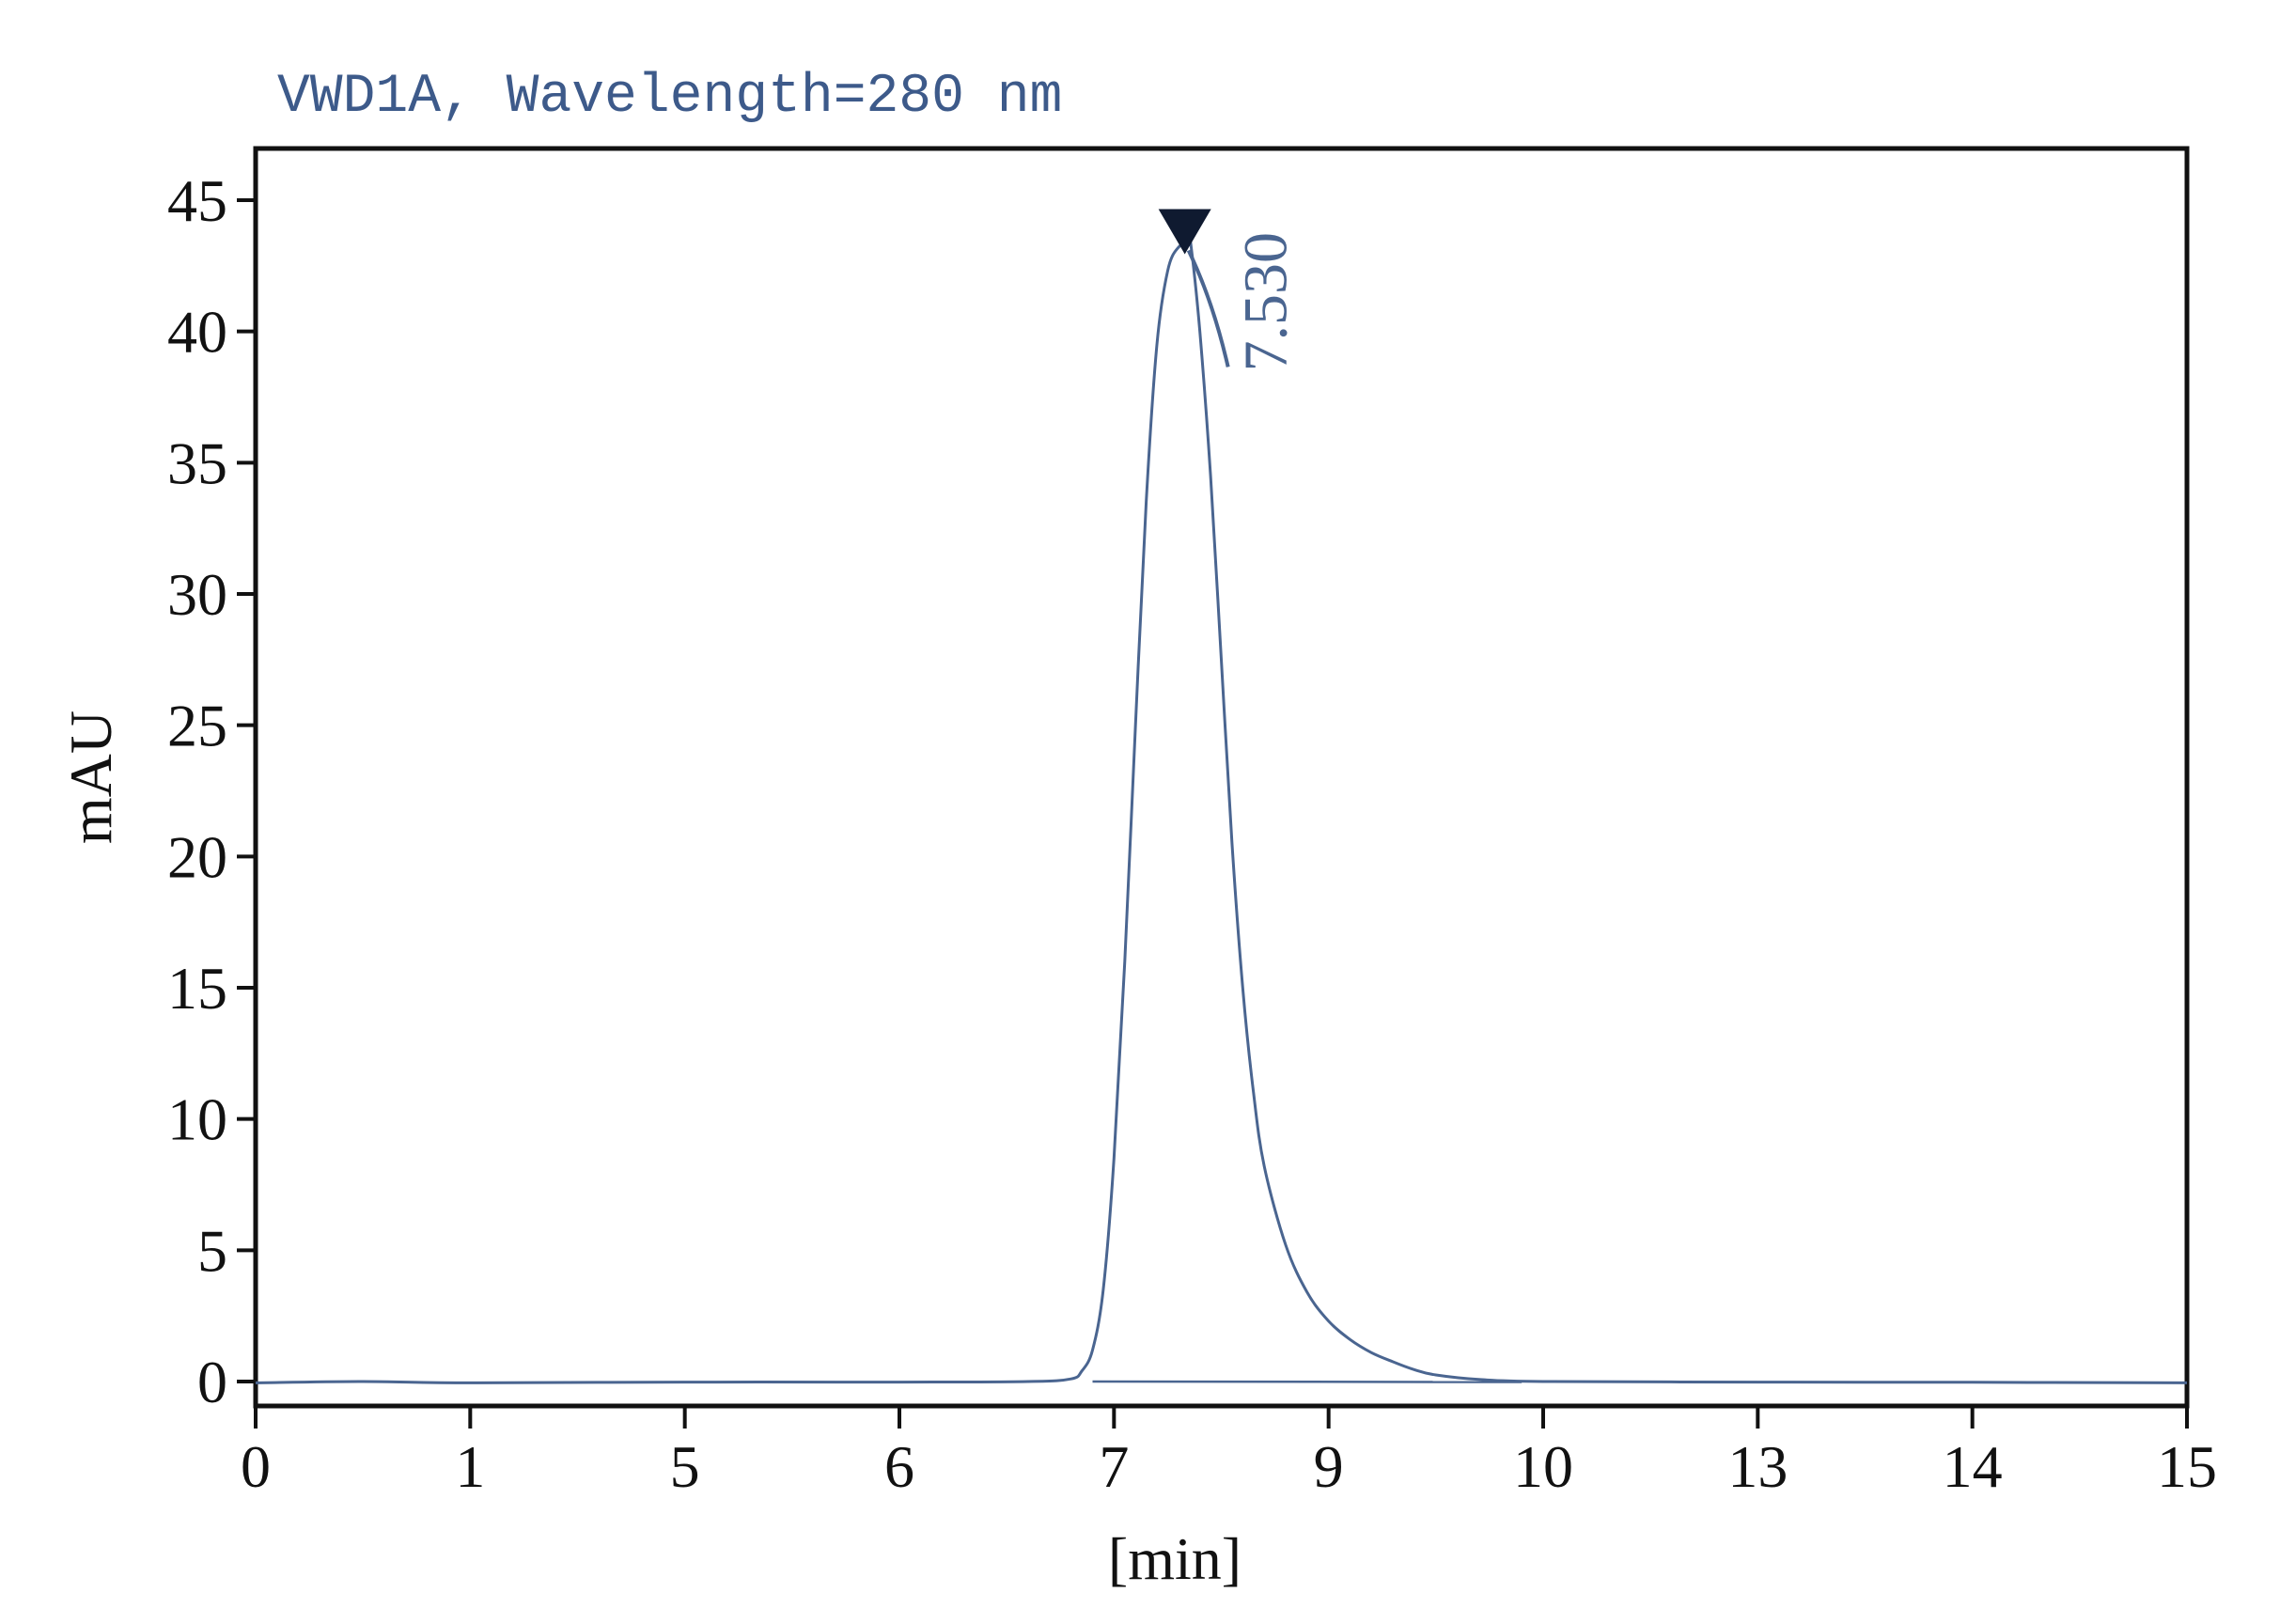 Image resolution: width=2280 pixels, height=1624 pixels. Describe the element at coordinates (197, 332) in the screenshot. I see `y-tick-label: 40` at that location.